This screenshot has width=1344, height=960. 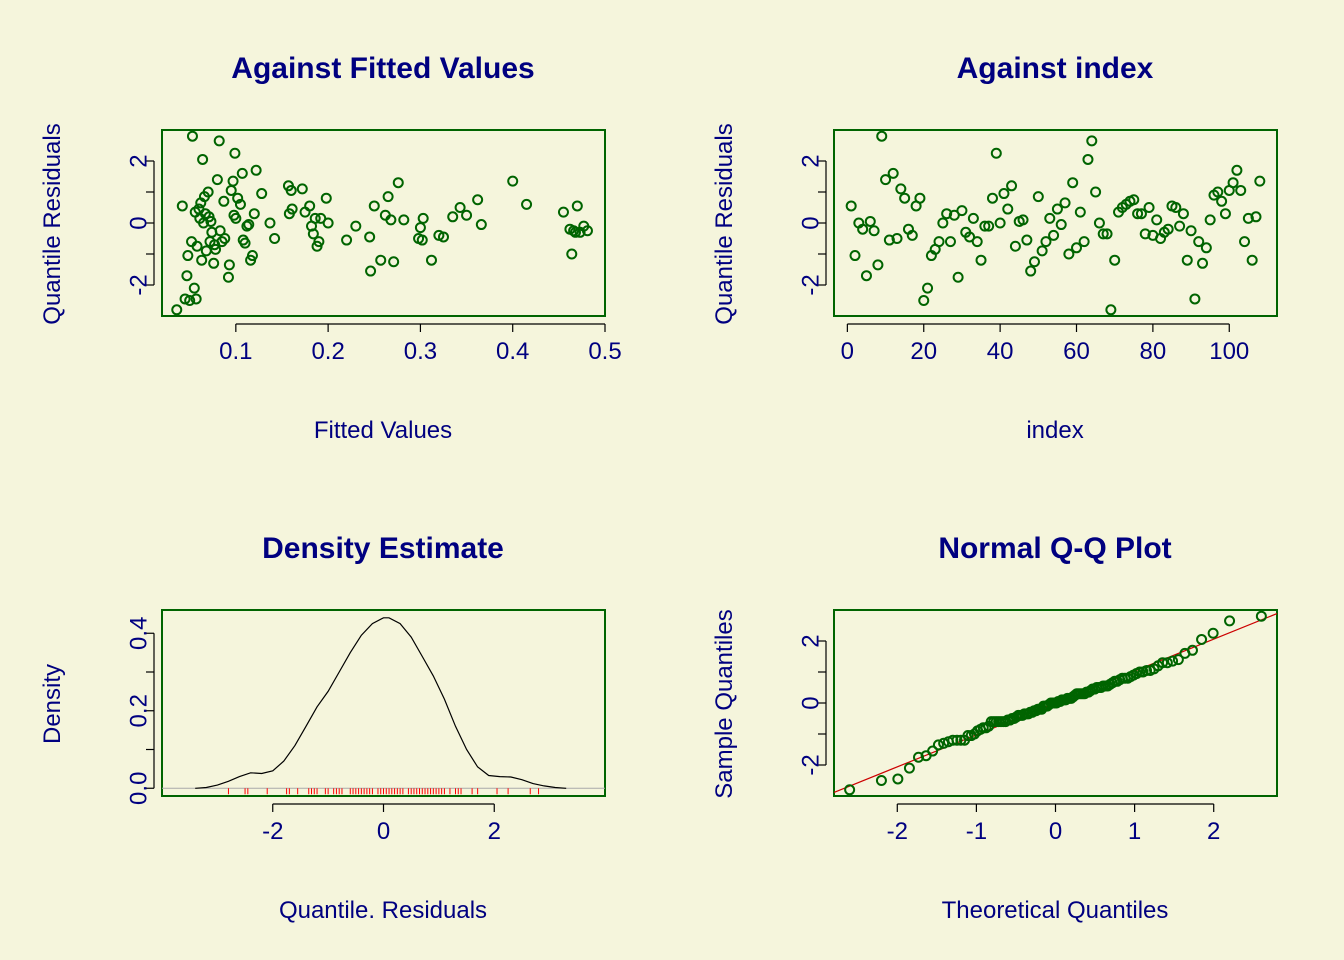 I want to click on panel-index-ylabel: Quantile Residuals, so click(x=724, y=223).